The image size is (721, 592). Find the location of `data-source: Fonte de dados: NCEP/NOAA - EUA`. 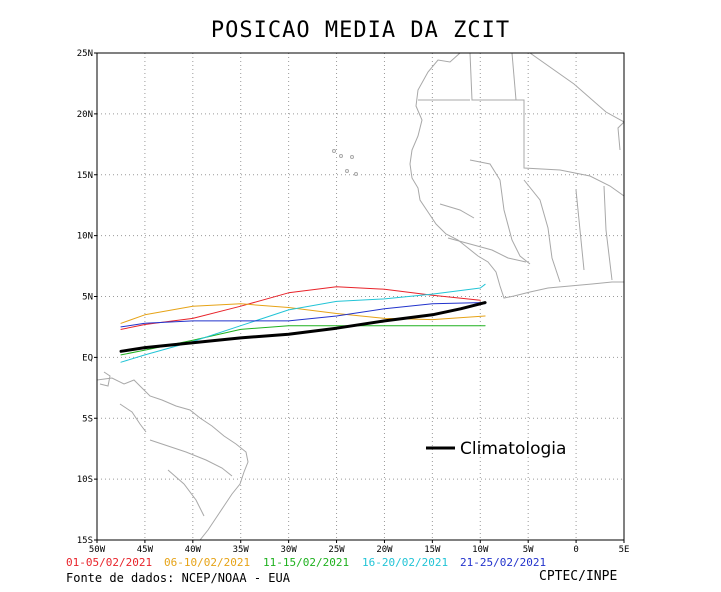

data-source: Fonte de dados: NCEP/NOAA - EUA is located at coordinates (178, 578).